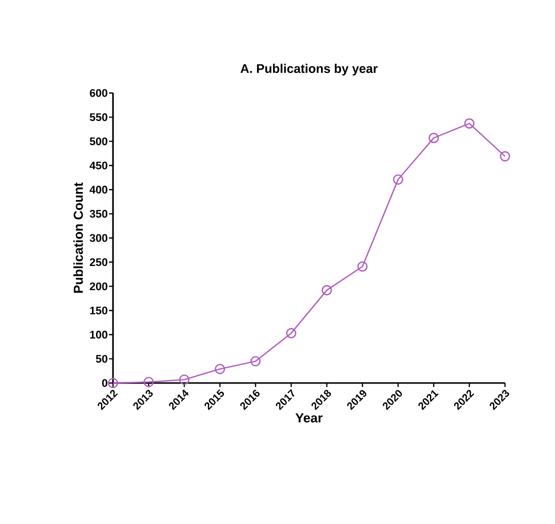 The height and width of the screenshot is (524, 555). What do you see at coordinates (99, 334) in the screenshot?
I see `y-tick-label: 100` at bounding box center [99, 334].